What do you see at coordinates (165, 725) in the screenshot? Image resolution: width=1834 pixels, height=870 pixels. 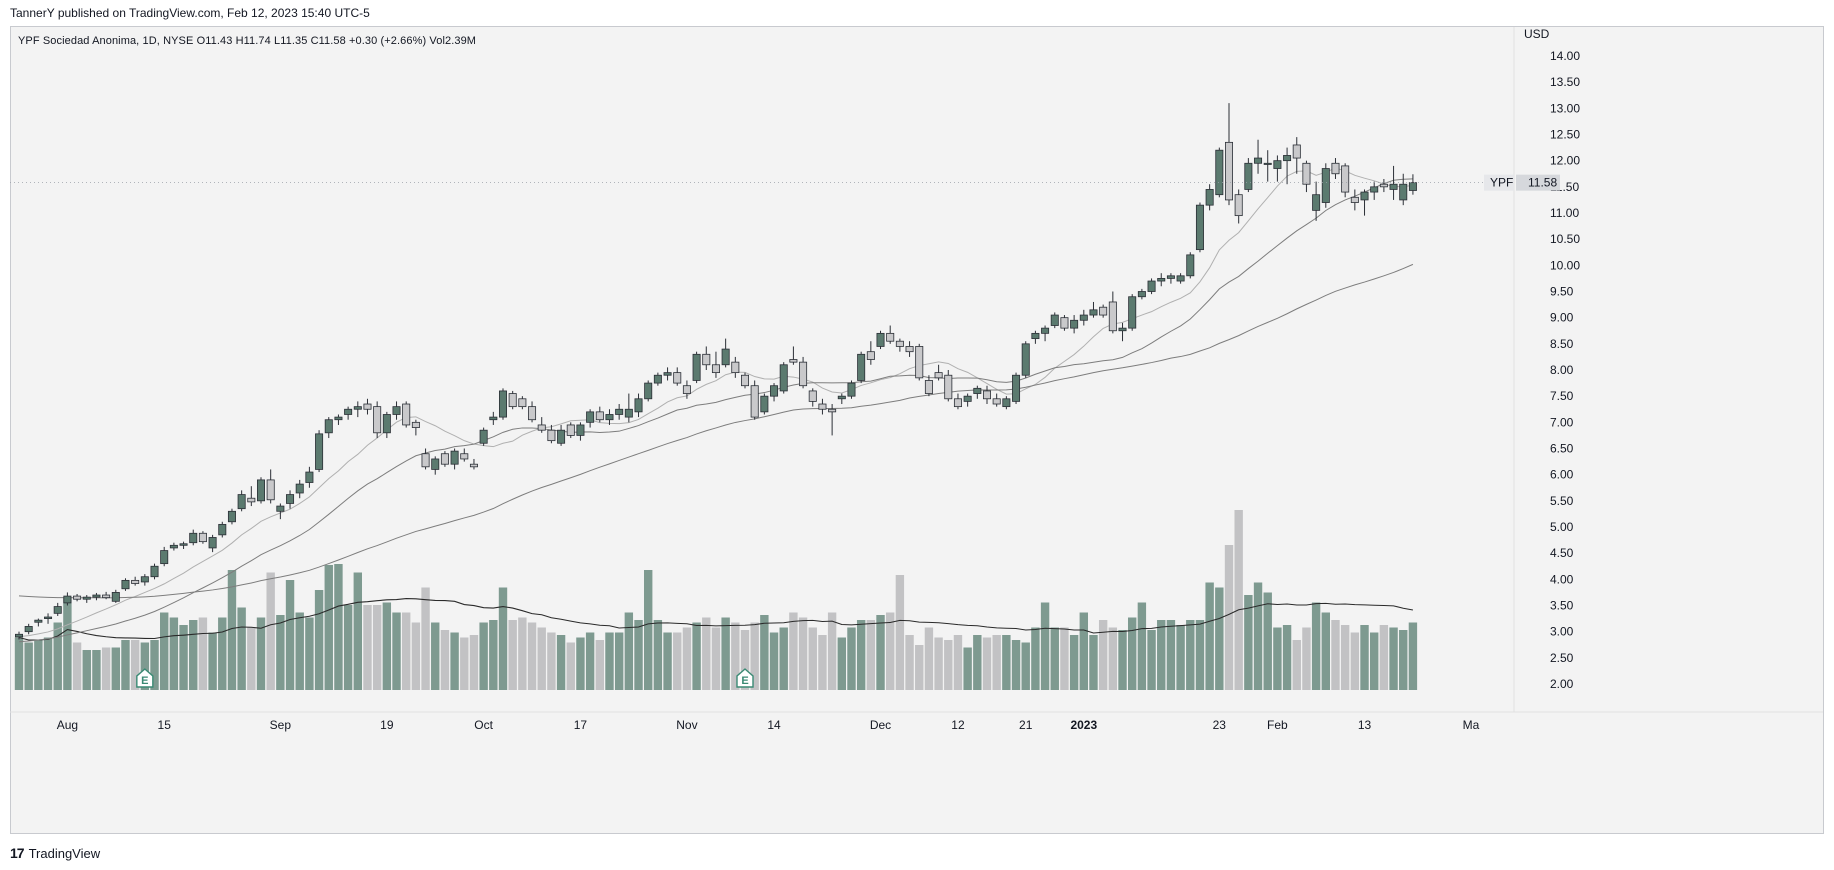 I see `time-tick-label: 15` at bounding box center [165, 725].